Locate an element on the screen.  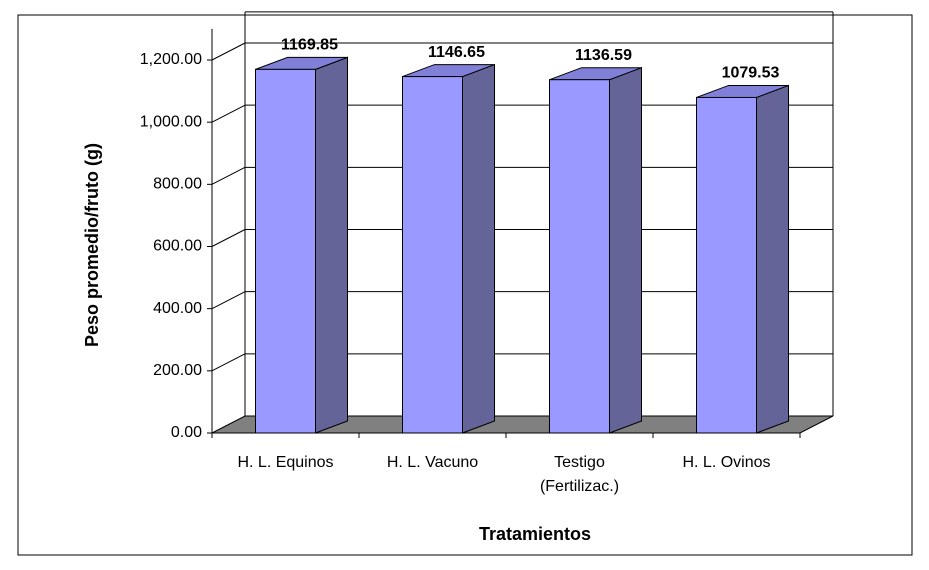
x-axis-title: Tratamientos is located at coordinates (535, 534).